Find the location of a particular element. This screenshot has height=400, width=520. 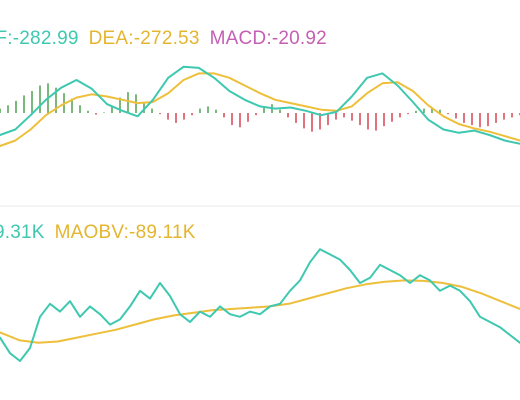

dea-label: DEA:-272.53 is located at coordinates (144, 38).